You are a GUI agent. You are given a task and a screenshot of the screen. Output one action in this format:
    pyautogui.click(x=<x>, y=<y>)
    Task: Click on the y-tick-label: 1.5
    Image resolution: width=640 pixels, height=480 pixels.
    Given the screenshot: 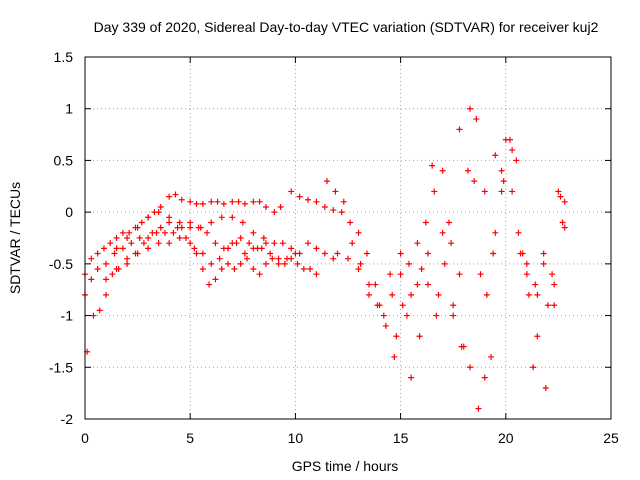 What is the action you would take?
    pyautogui.click(x=64, y=57)
    